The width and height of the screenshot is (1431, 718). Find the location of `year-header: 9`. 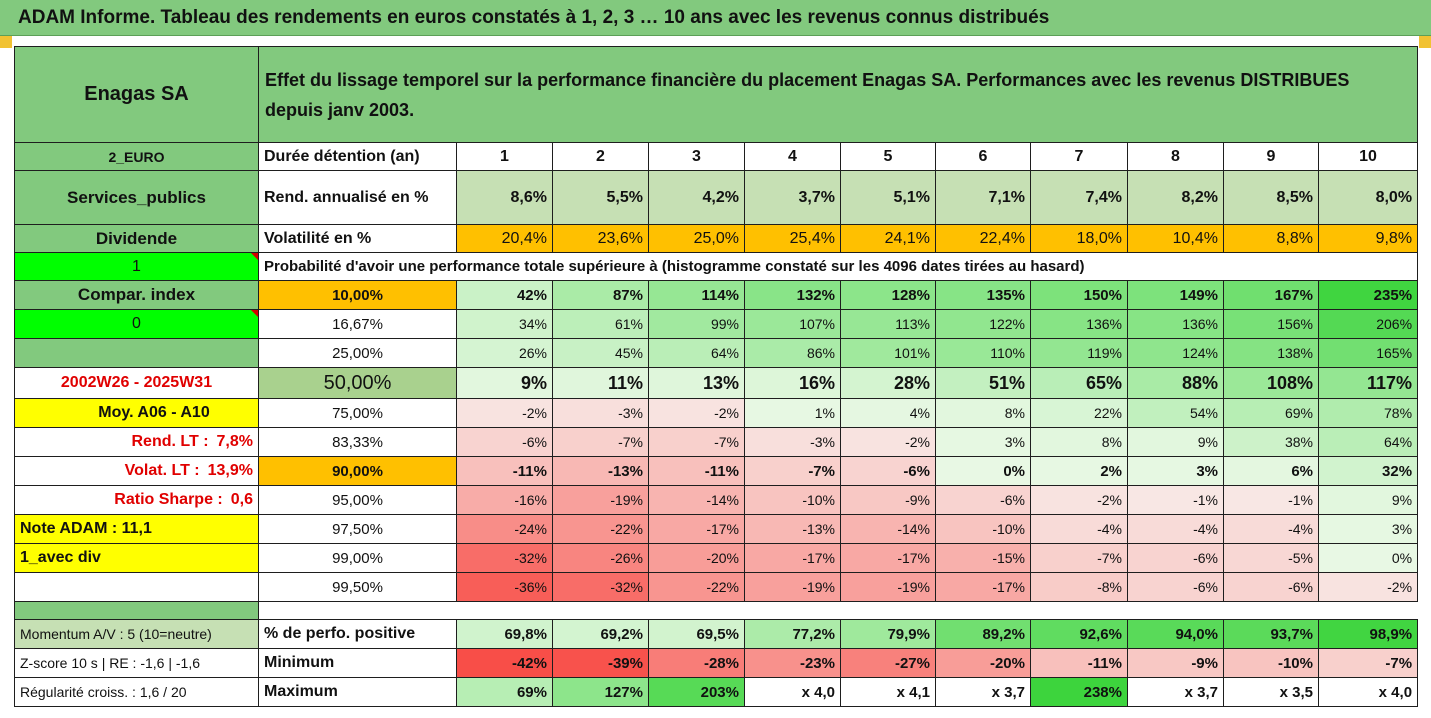

year-header: 9 is located at coordinates (1271, 156).